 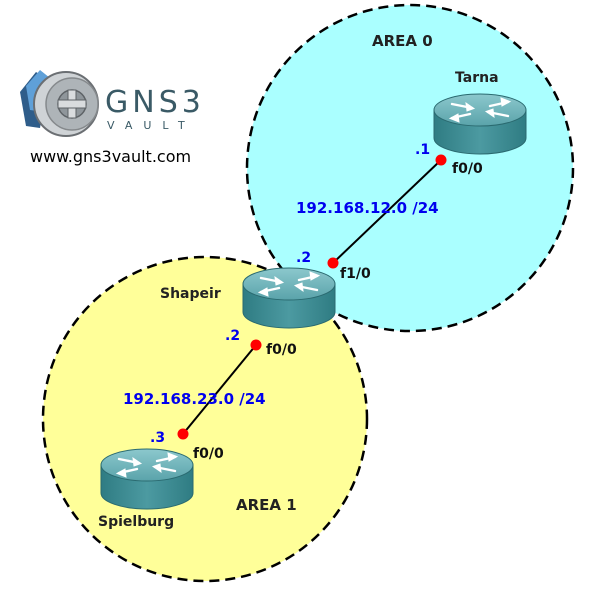 I want to click on network-label-12: 192.168.12.0 /24, so click(x=367, y=208).